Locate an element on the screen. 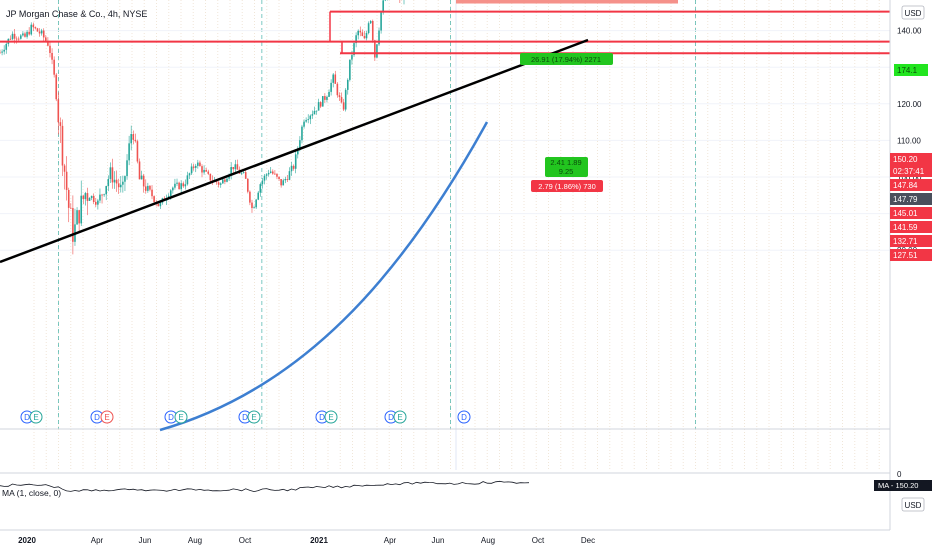 The image size is (932, 550). tag-level-5-bg is located at coordinates (911, 241).